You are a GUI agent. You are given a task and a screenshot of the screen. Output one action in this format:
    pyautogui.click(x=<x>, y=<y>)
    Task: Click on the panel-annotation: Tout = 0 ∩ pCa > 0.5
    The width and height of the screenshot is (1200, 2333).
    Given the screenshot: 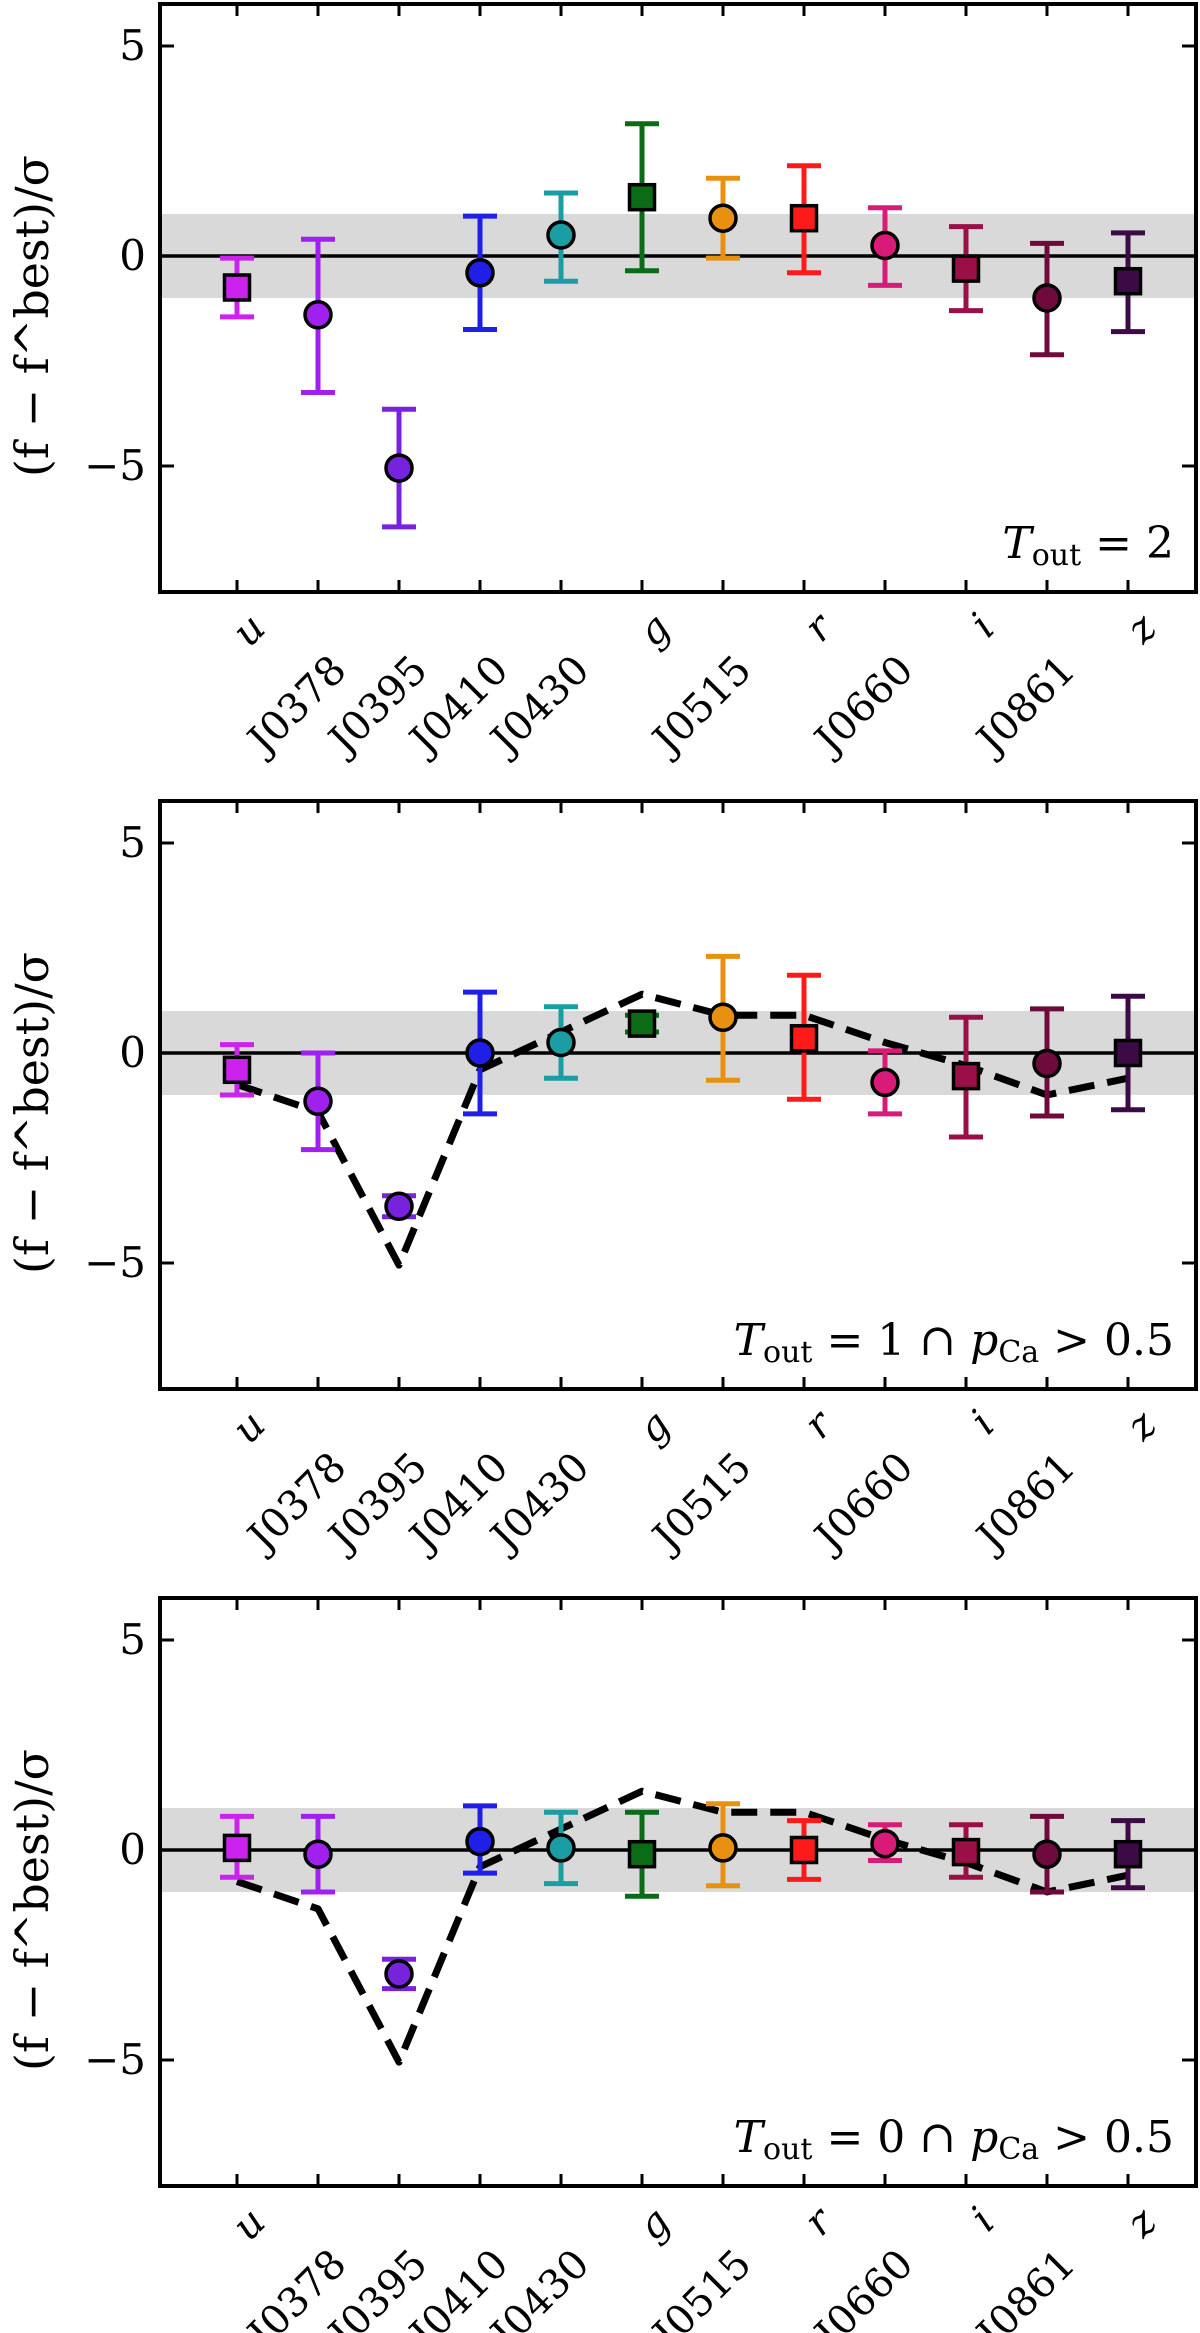 What is the action you would take?
    pyautogui.click(x=954, y=2139)
    